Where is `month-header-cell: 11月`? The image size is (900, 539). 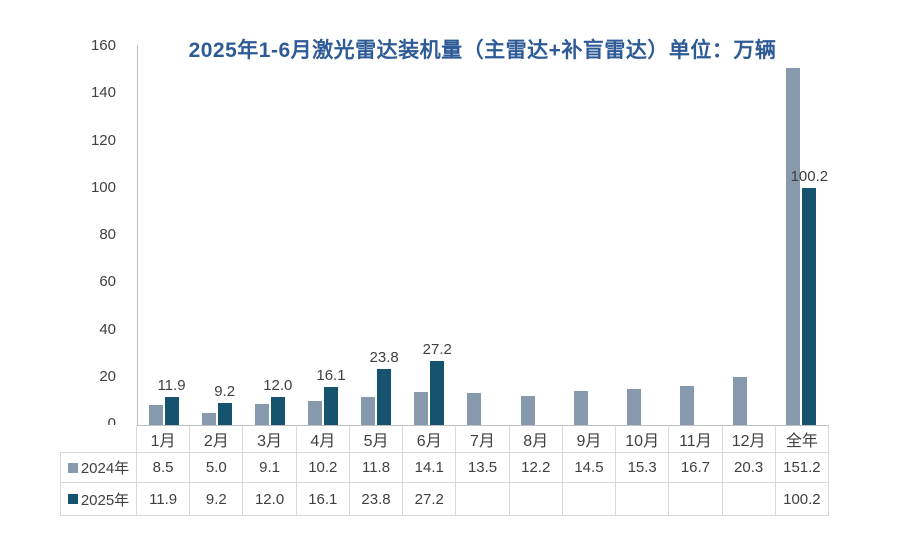 month-header-cell: 11月 is located at coordinates (696, 439).